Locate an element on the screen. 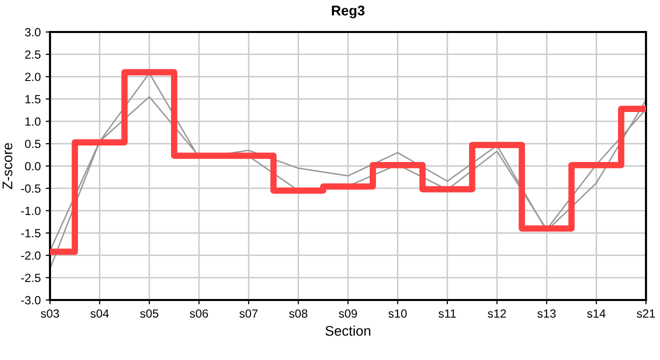  y-tick-label: -2.0 is located at coordinates (31, 255).